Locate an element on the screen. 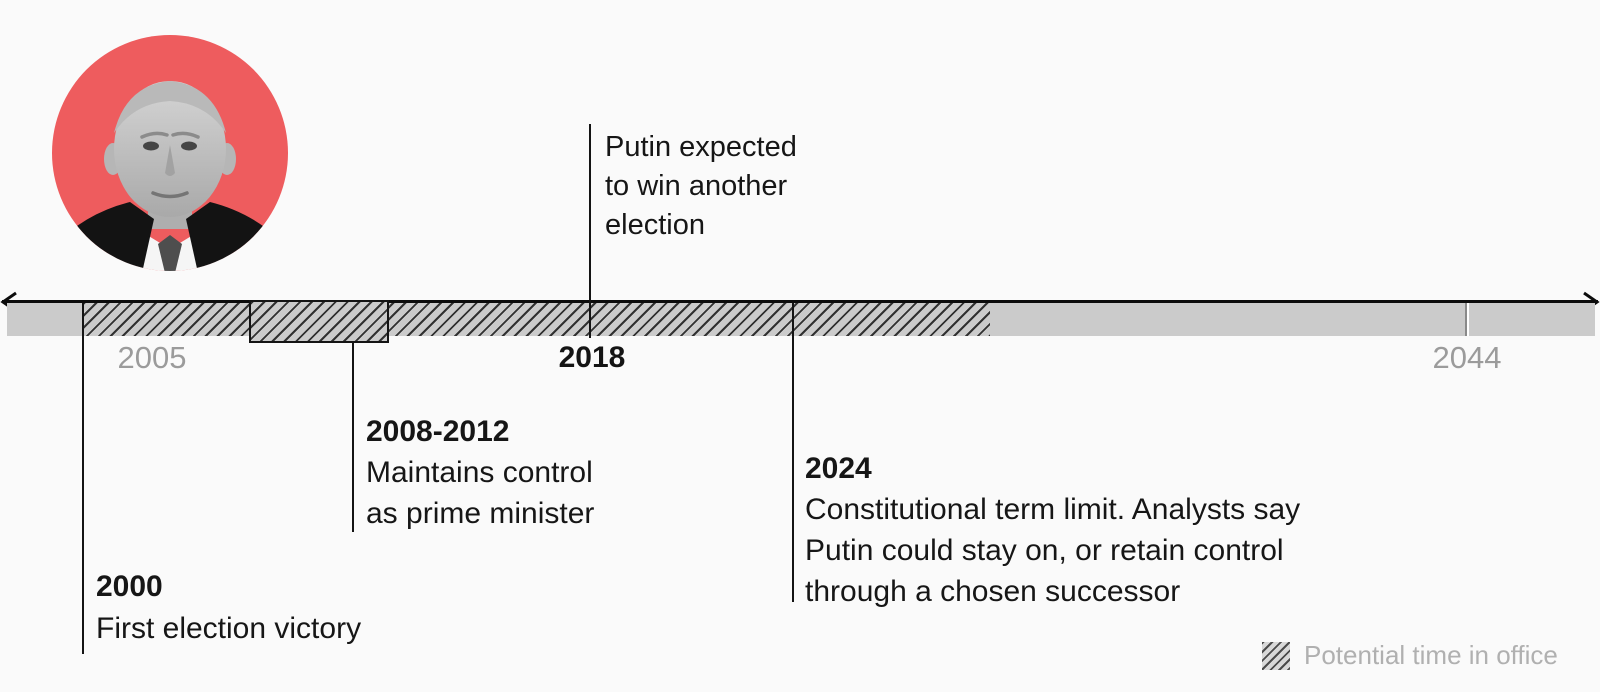 Image resolution: width=1600 pixels, height=692 pixels. year-label-2044: 2044 is located at coordinates (1467, 357).